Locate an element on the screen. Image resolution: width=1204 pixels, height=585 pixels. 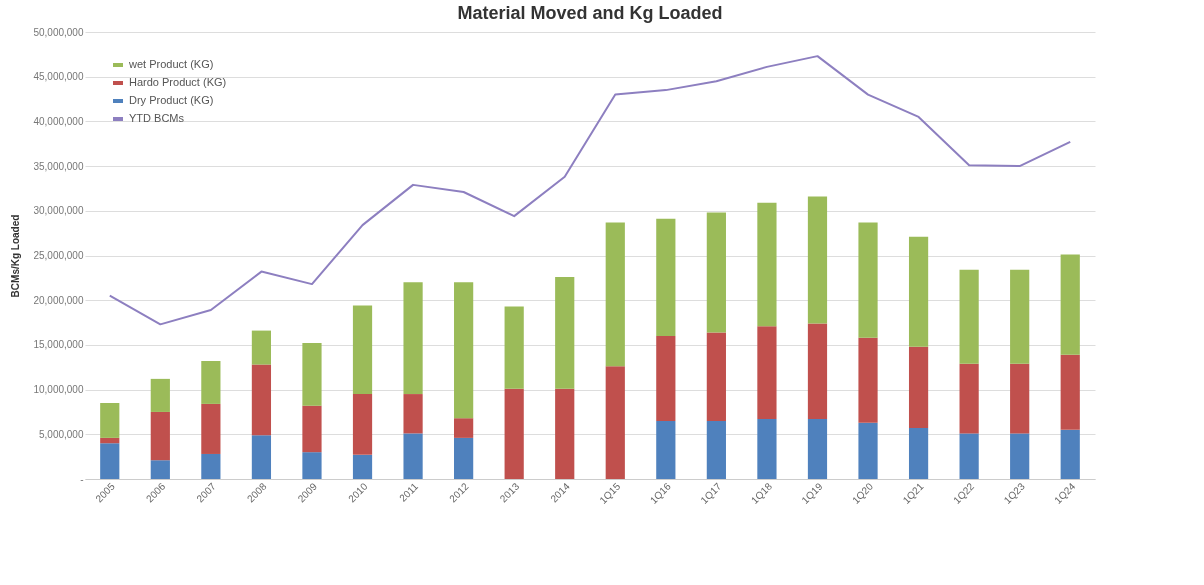
y-tick-label: 30,000,000 is located at coordinates (58, 211).